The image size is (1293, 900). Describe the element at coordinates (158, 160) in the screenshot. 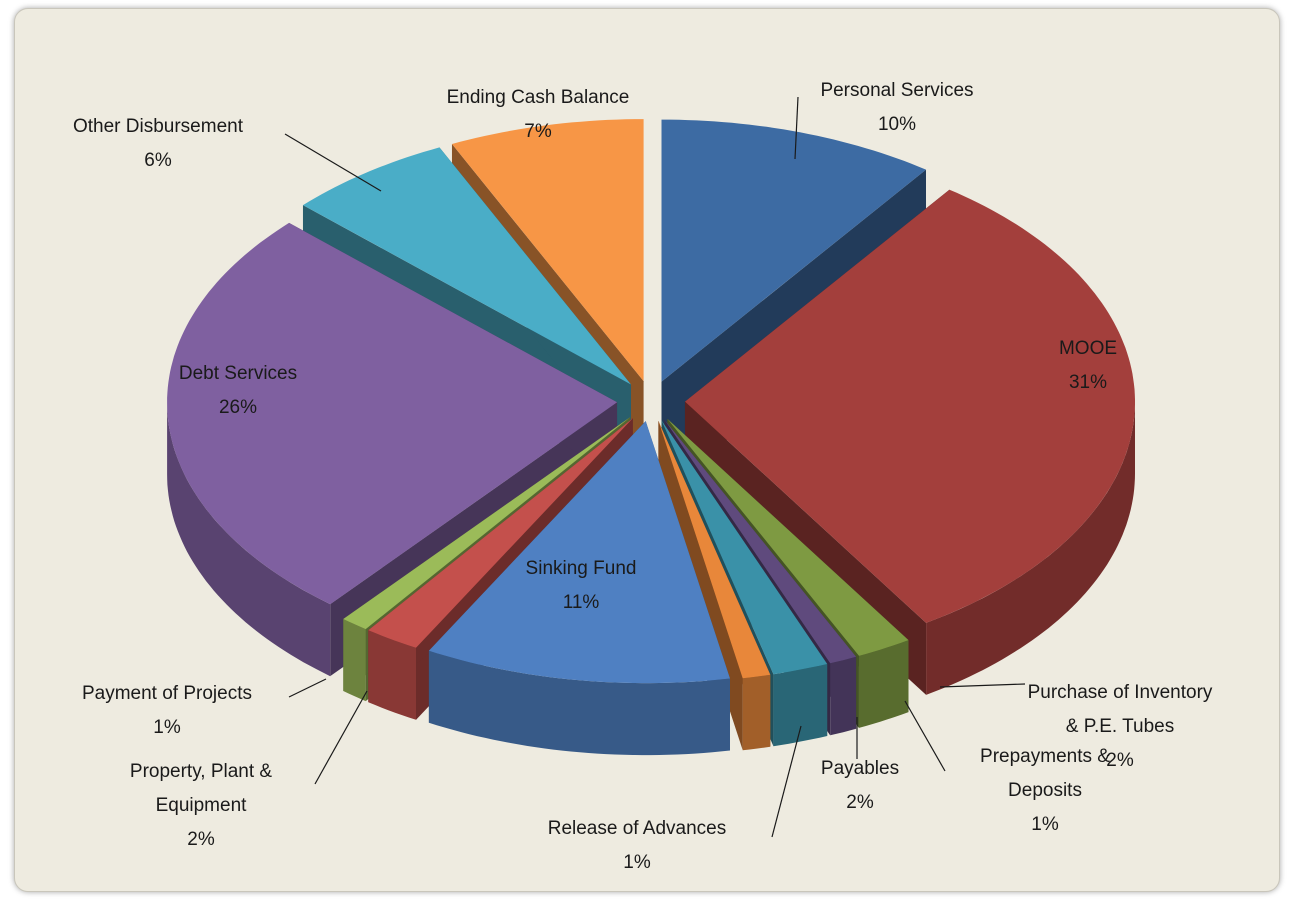

I see `value-label: 6%` at that location.